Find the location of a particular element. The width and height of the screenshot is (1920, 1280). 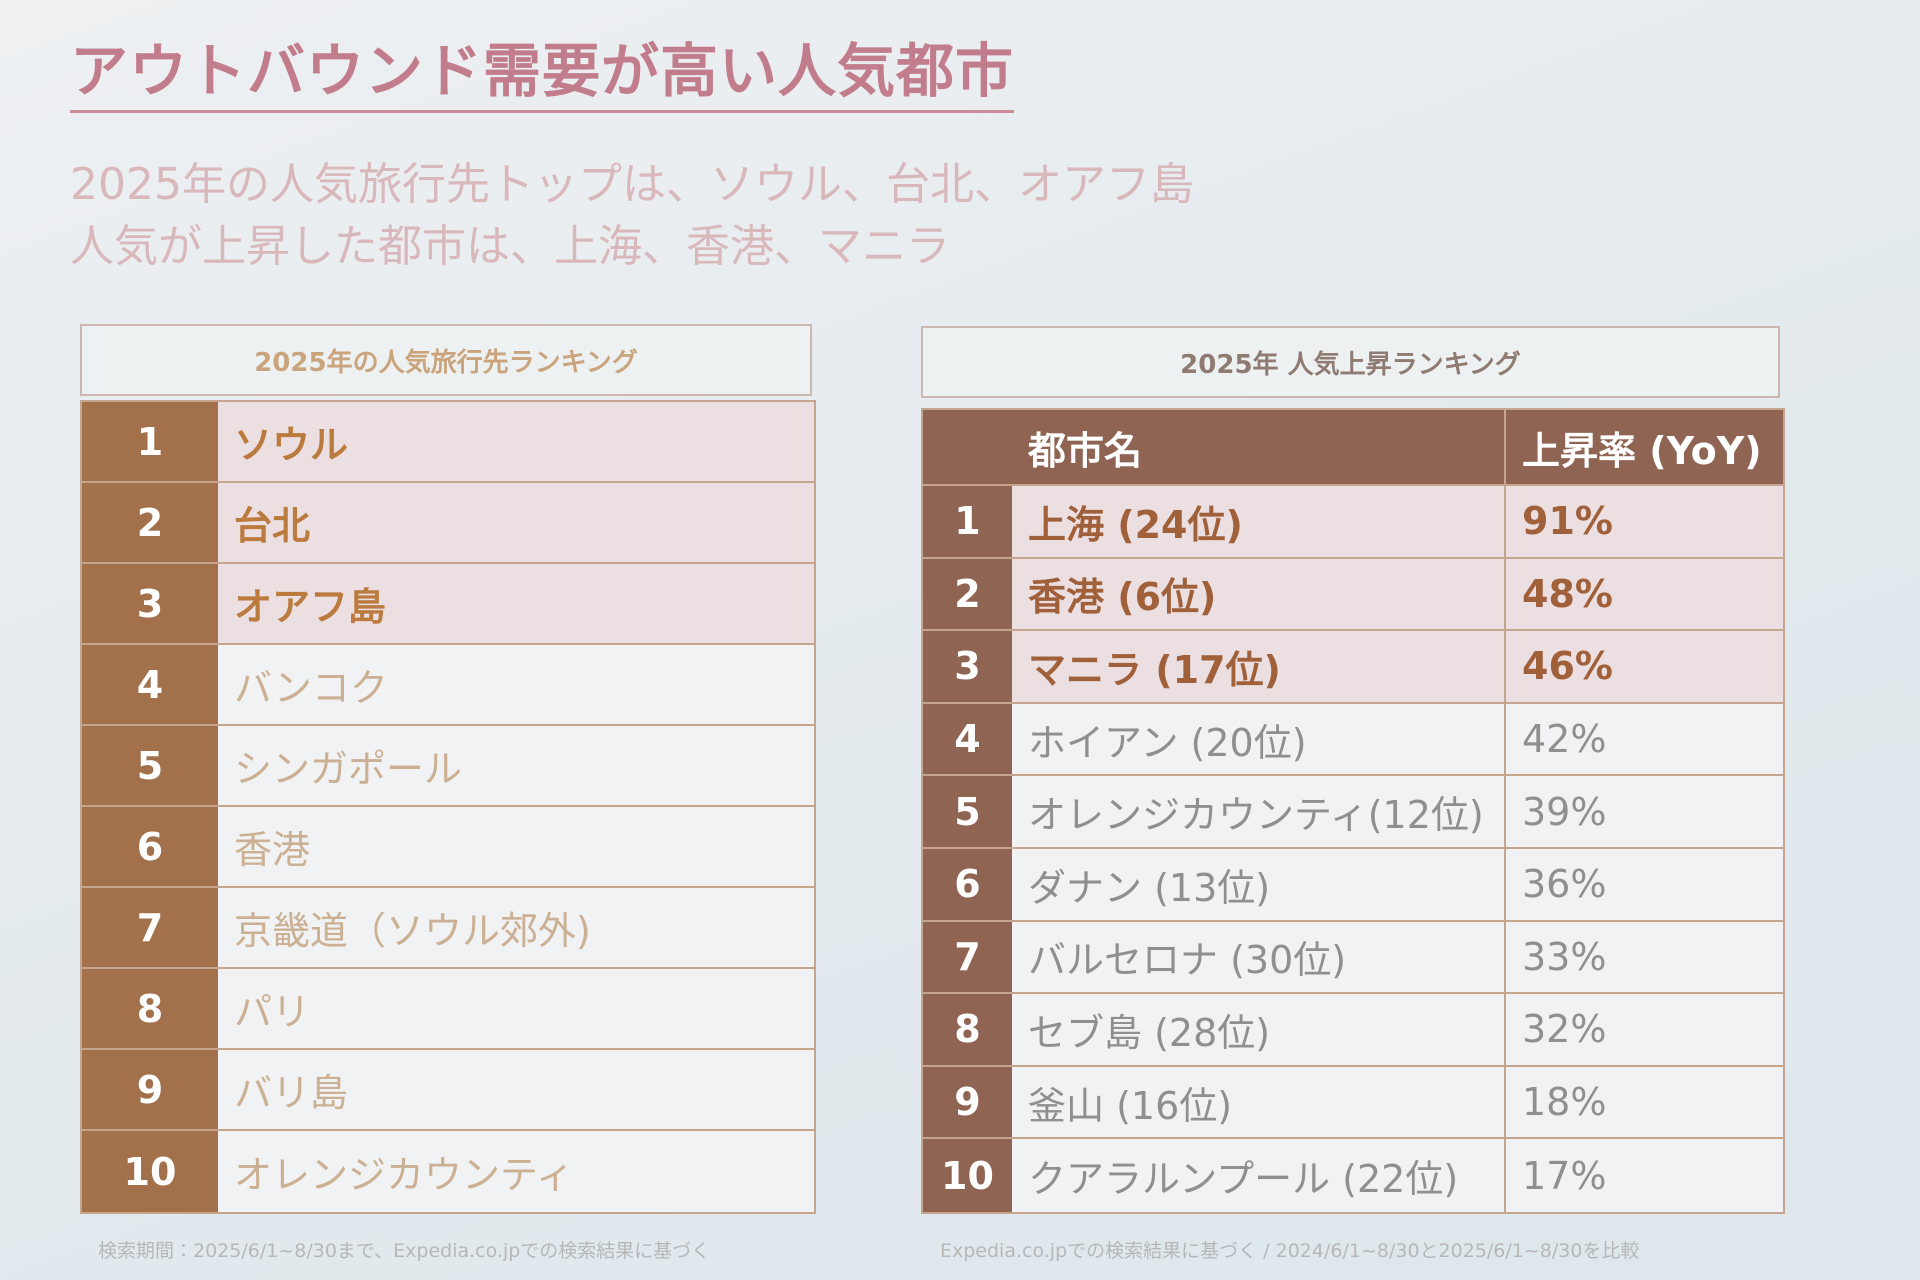

table-row: 2 香港 (6位) 48% is located at coordinates (1353, 595).